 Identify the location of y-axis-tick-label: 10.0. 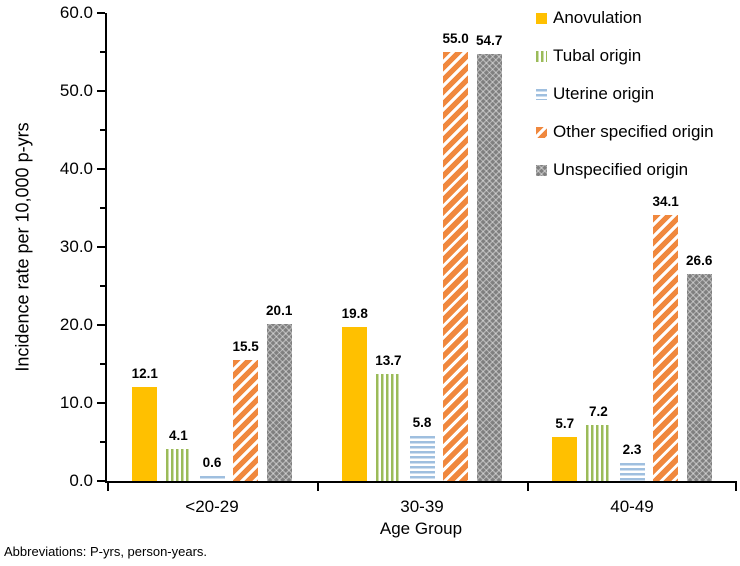
(76, 402).